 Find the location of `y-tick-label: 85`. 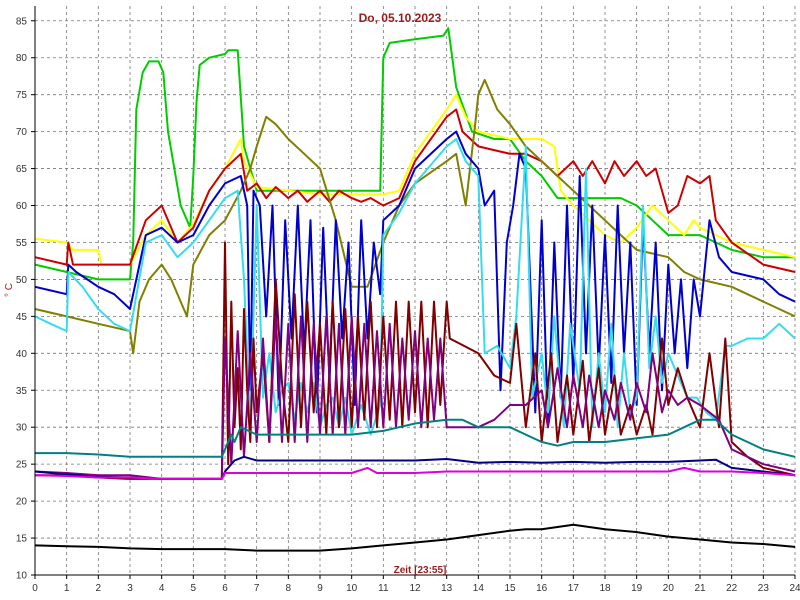

y-tick-label: 85 is located at coordinates (22, 21).